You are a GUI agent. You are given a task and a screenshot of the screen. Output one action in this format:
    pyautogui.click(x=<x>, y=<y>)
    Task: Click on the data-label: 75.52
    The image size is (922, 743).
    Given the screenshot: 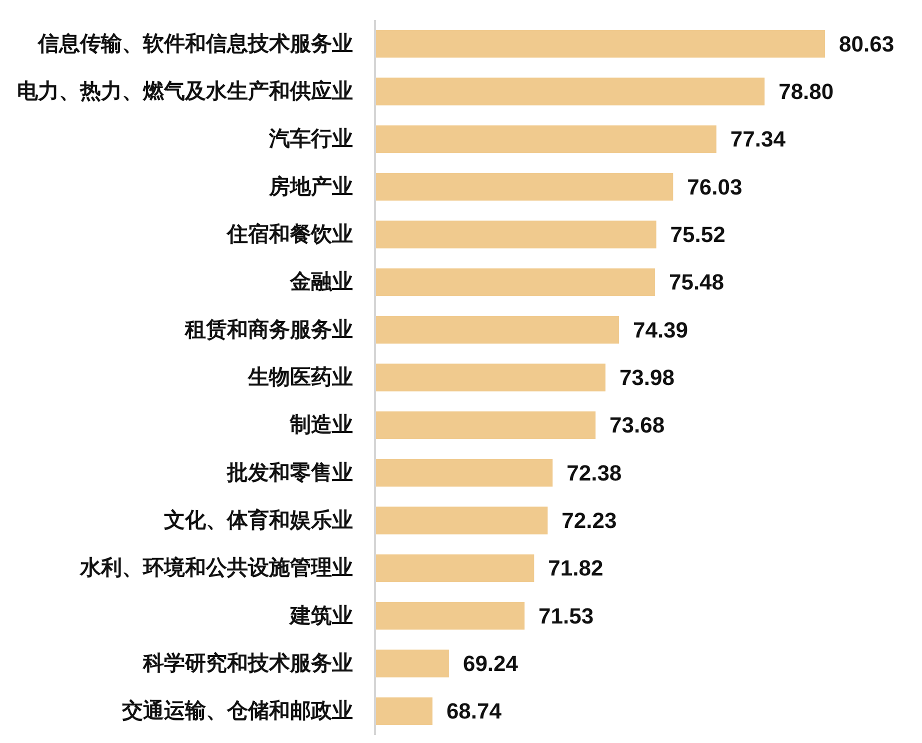 What is the action you would take?
    pyautogui.click(x=698, y=234)
    